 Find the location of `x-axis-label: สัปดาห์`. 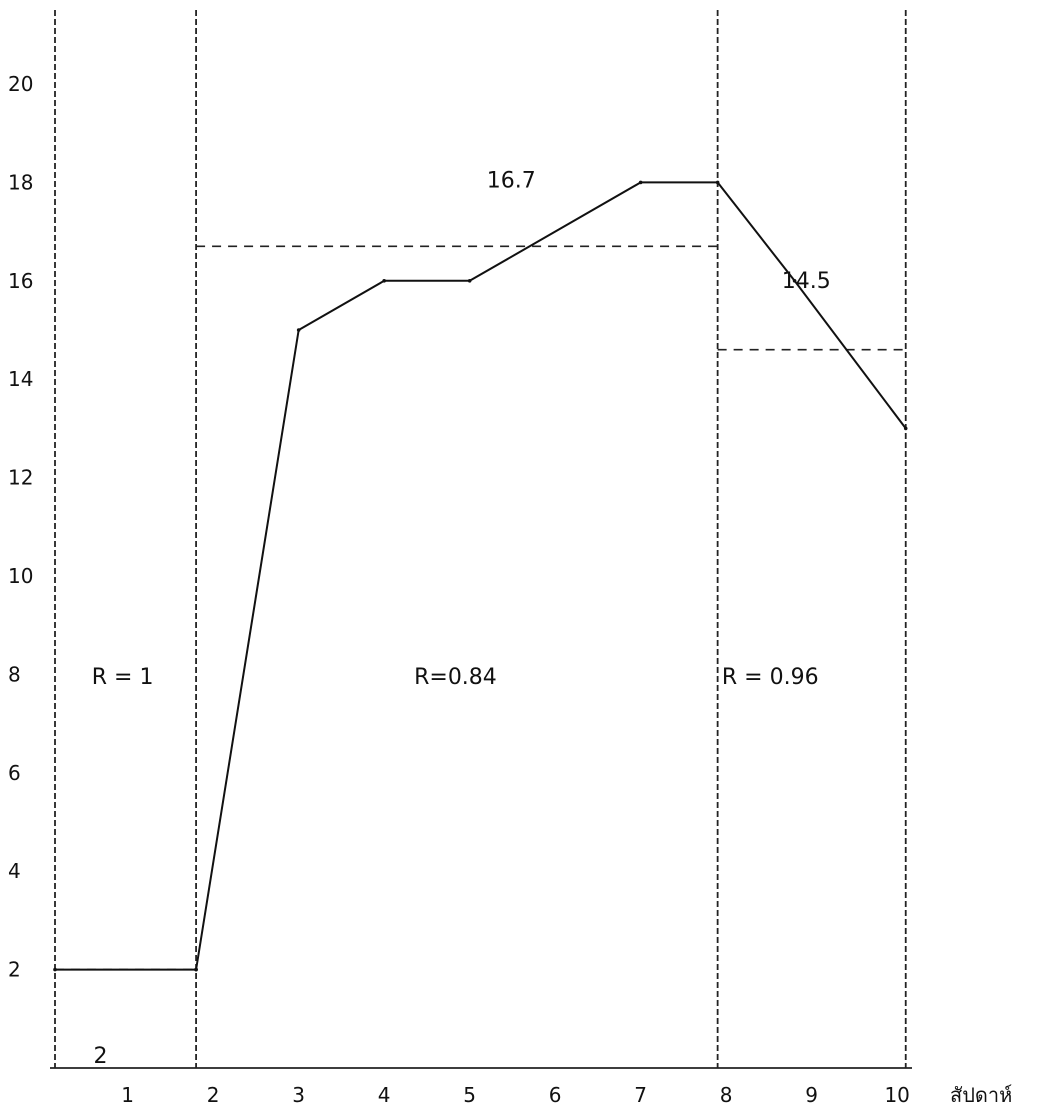

x-axis-label: สัปดาห์ is located at coordinates (981, 1095).